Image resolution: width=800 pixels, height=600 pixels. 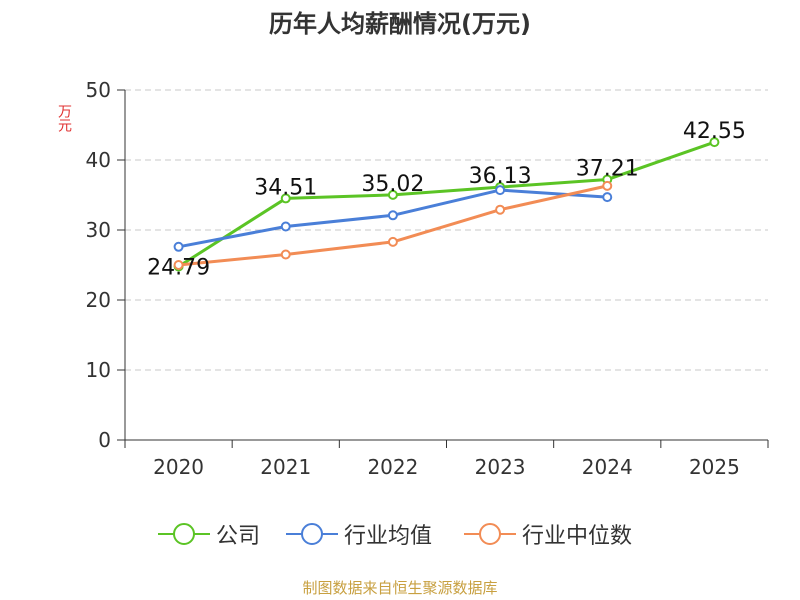 What do you see at coordinates (104, 440) in the screenshot?
I see `y-tick-label: 0` at bounding box center [104, 440].